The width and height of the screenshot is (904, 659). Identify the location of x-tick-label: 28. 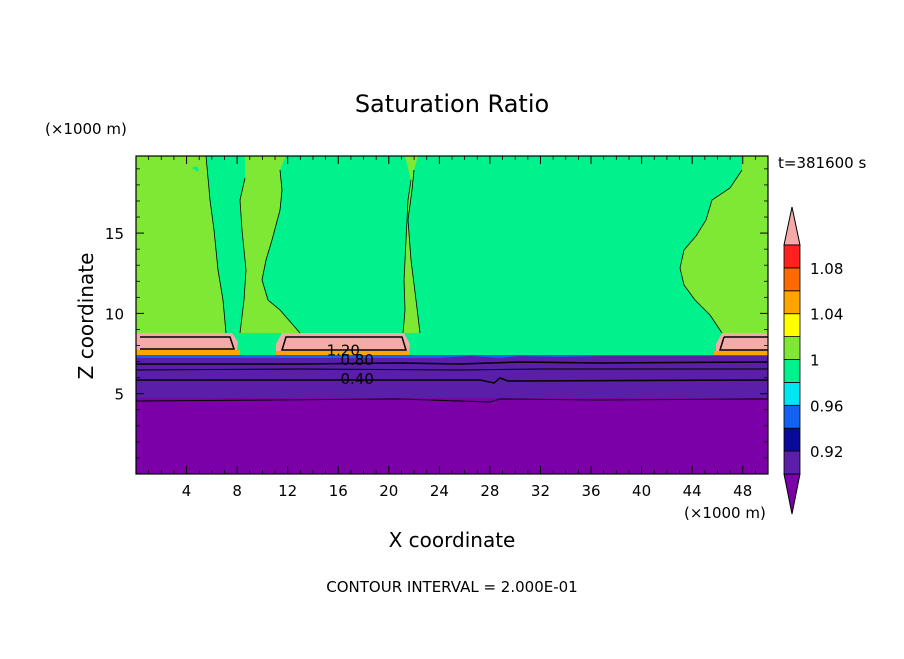
(489, 491).